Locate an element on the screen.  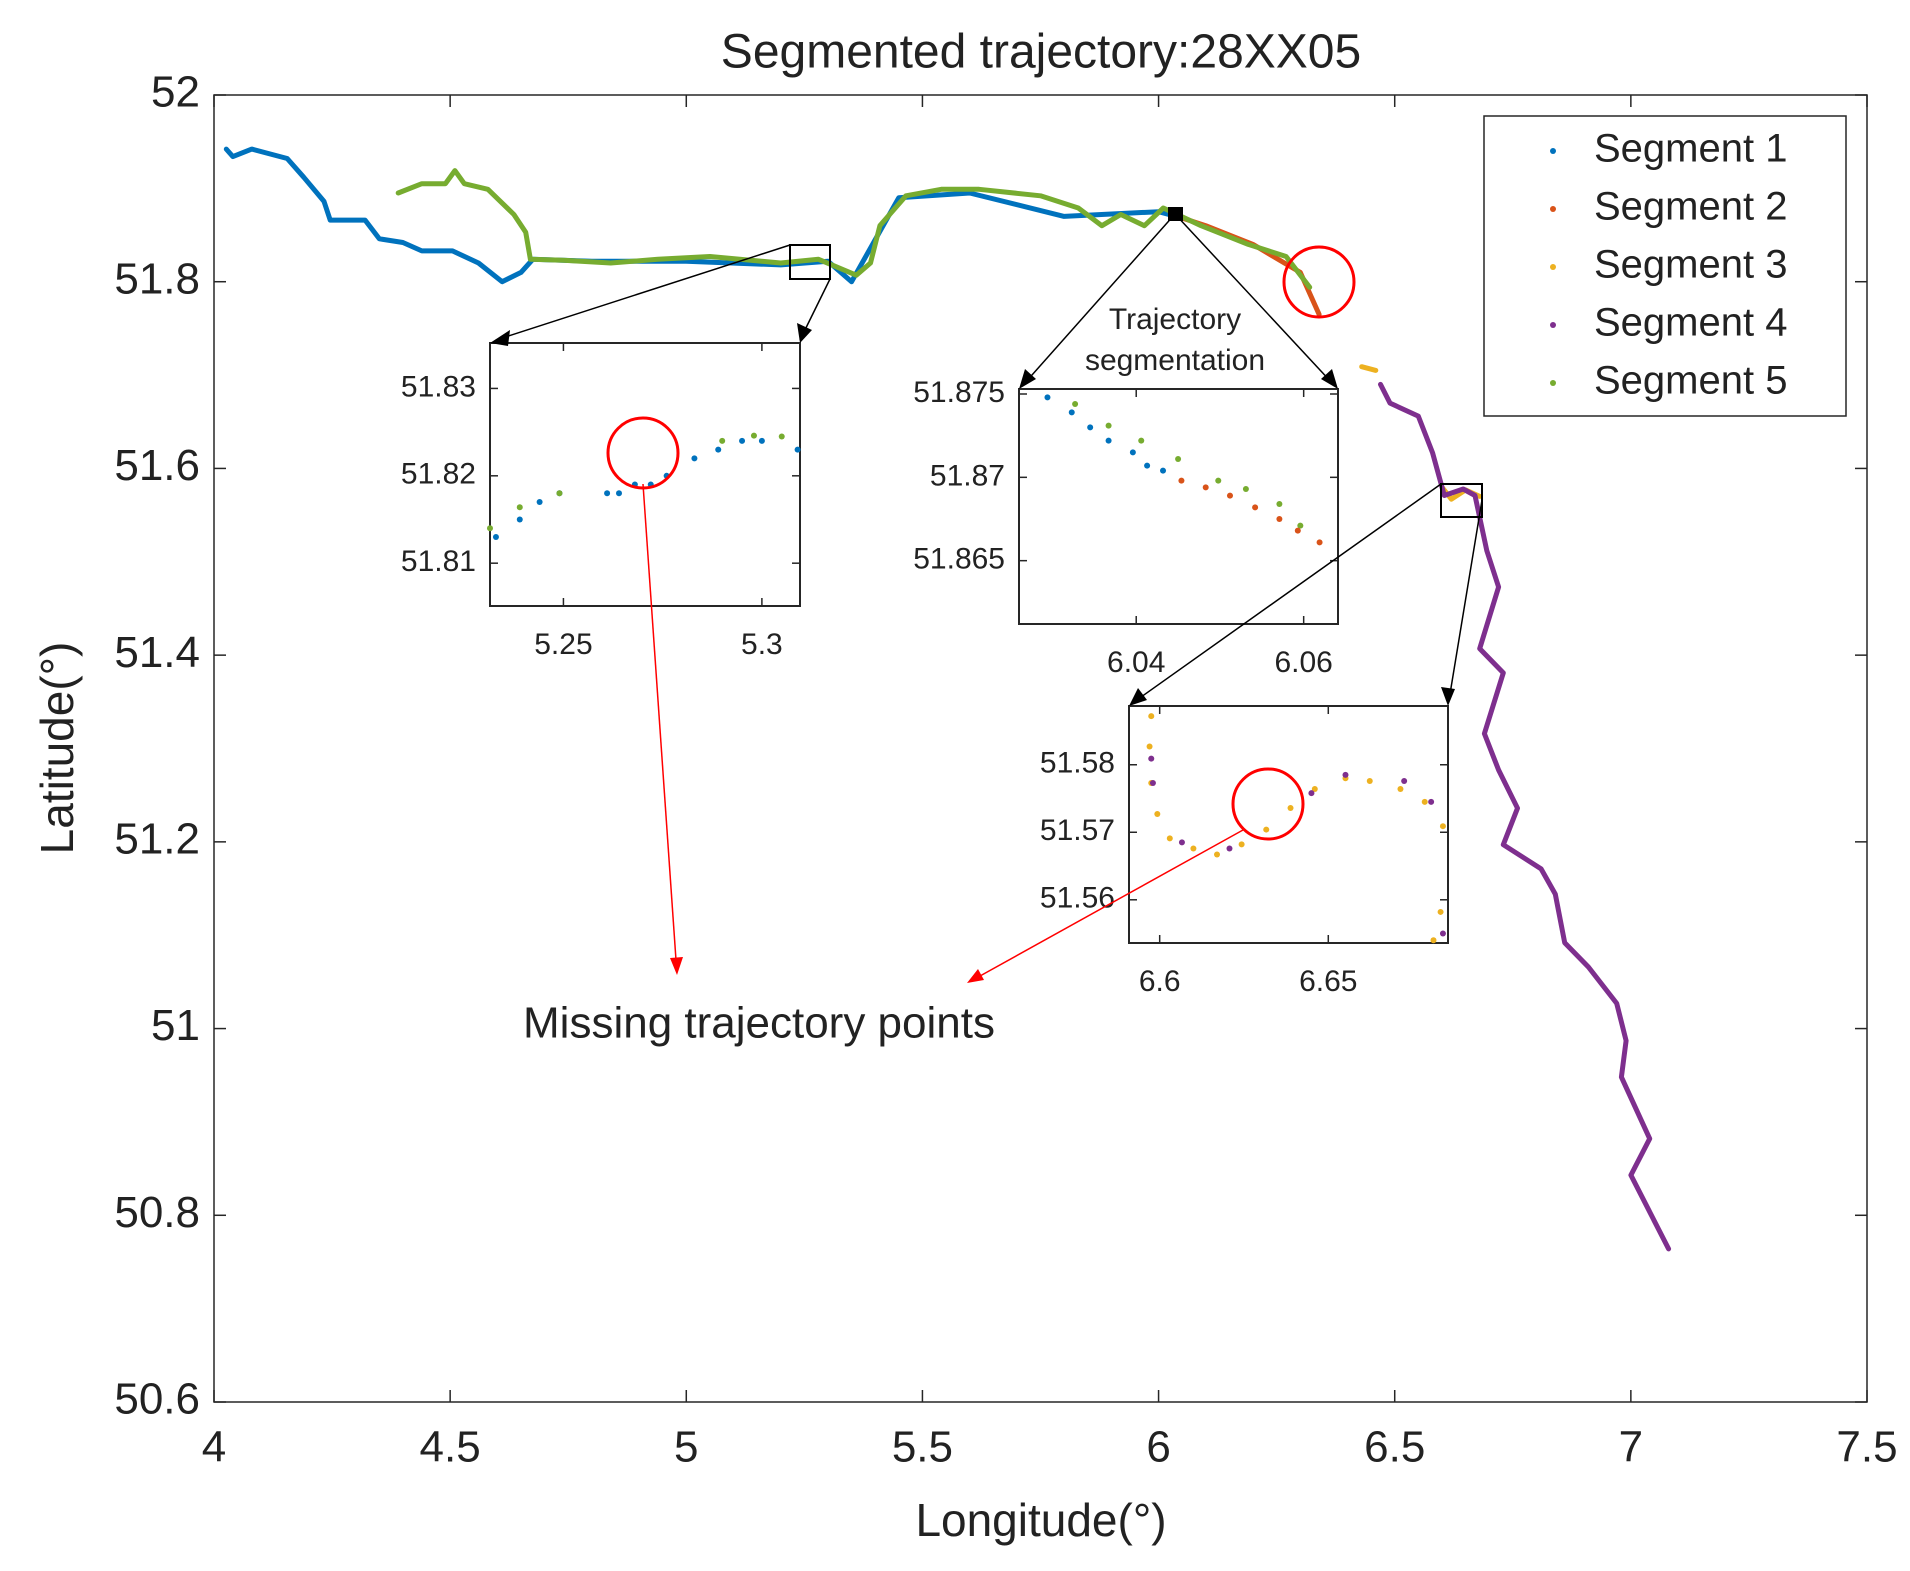
x-tick-label: 6.5 is located at coordinates (1394, 1447).